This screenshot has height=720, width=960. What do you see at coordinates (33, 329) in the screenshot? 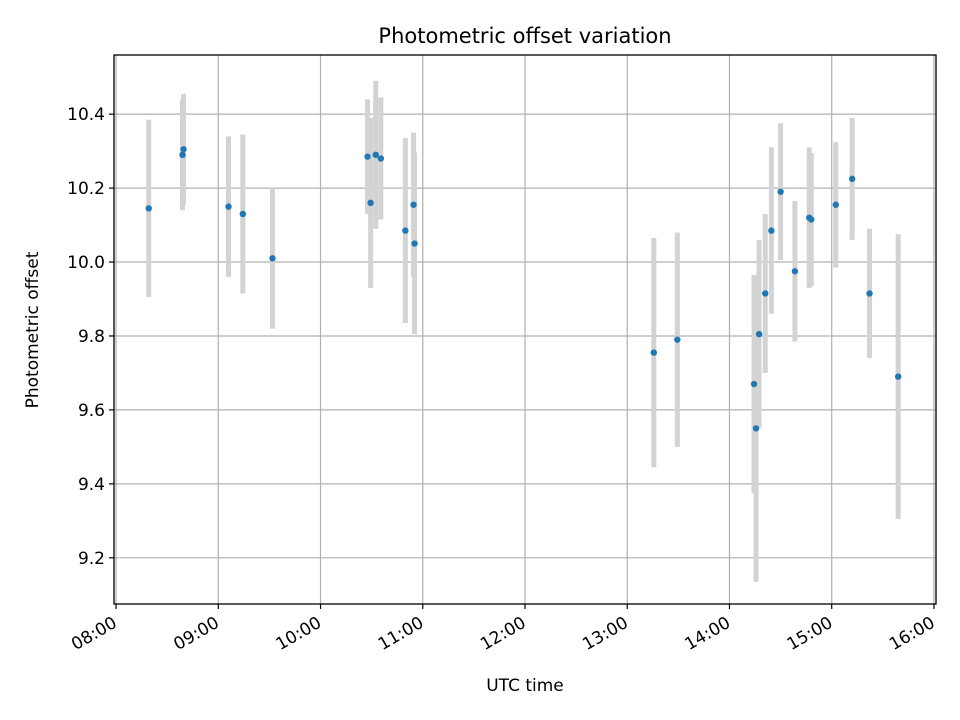
I see `y-axis-label: Photometric offset` at bounding box center [33, 329].